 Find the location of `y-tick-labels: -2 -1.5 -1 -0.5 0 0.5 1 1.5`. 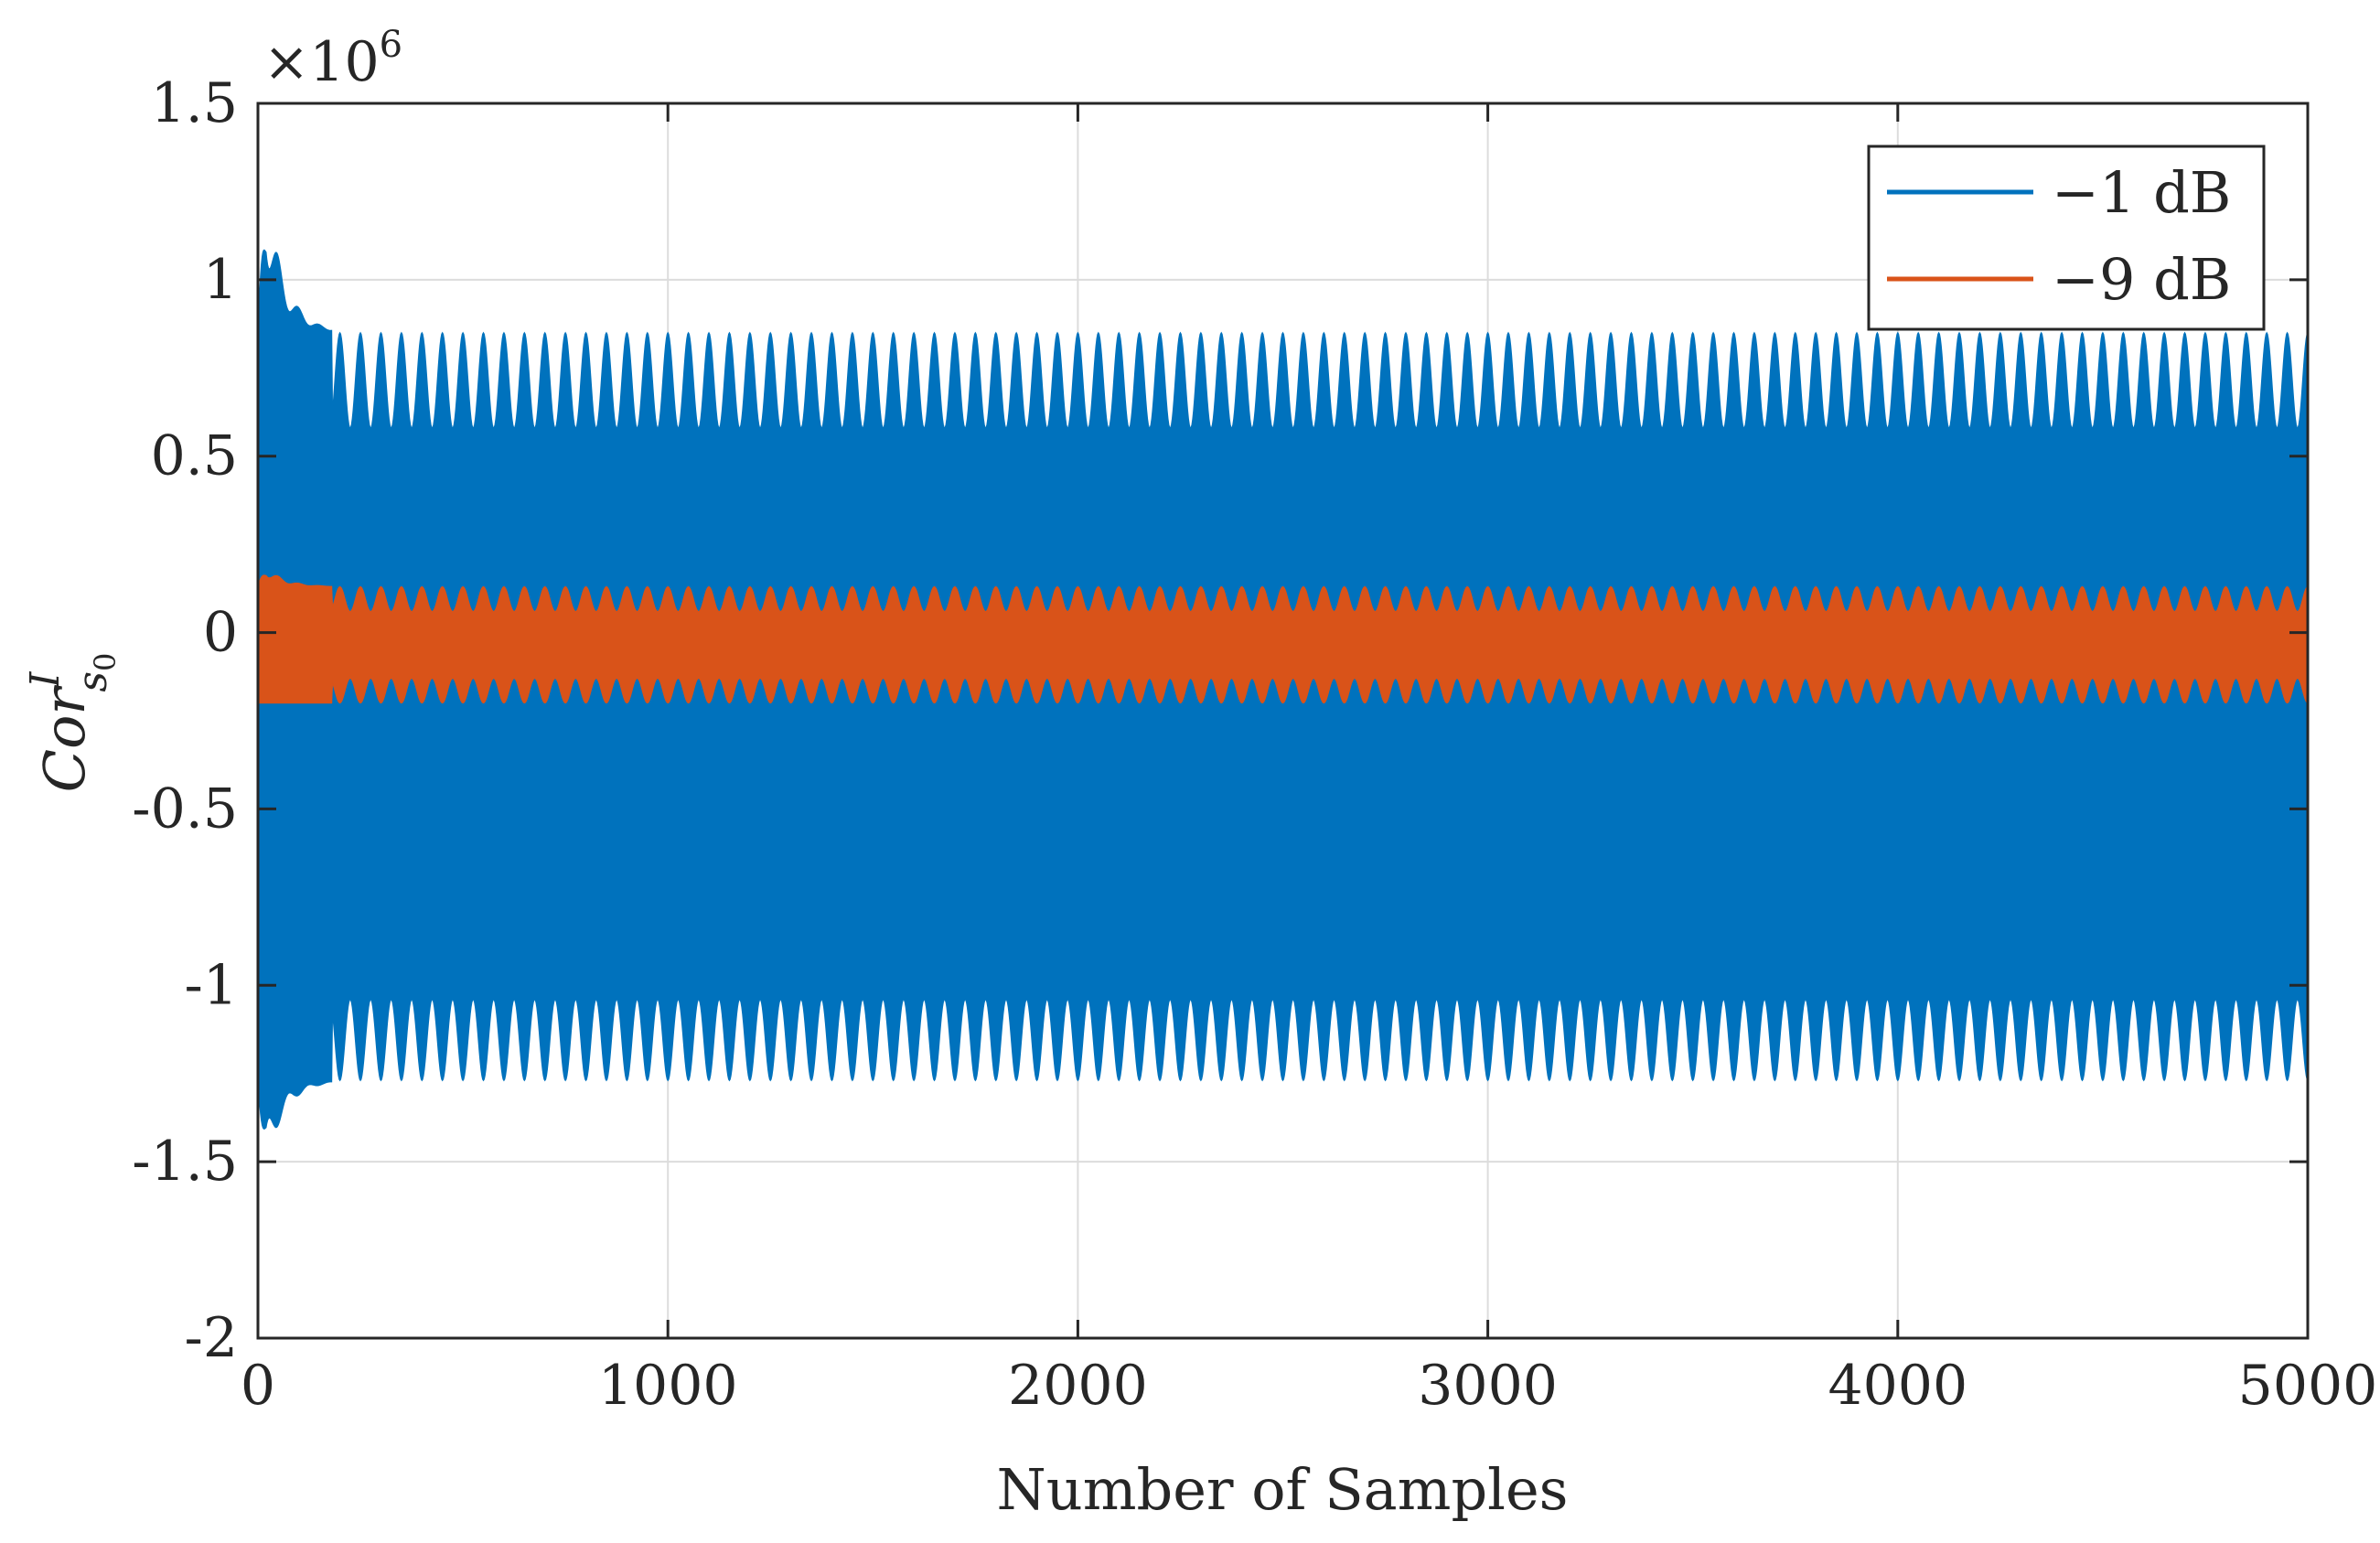

y-tick-labels: -2 -1.5 -1 -0.5 0 0.5 1 1.5 is located at coordinates (185, 720).